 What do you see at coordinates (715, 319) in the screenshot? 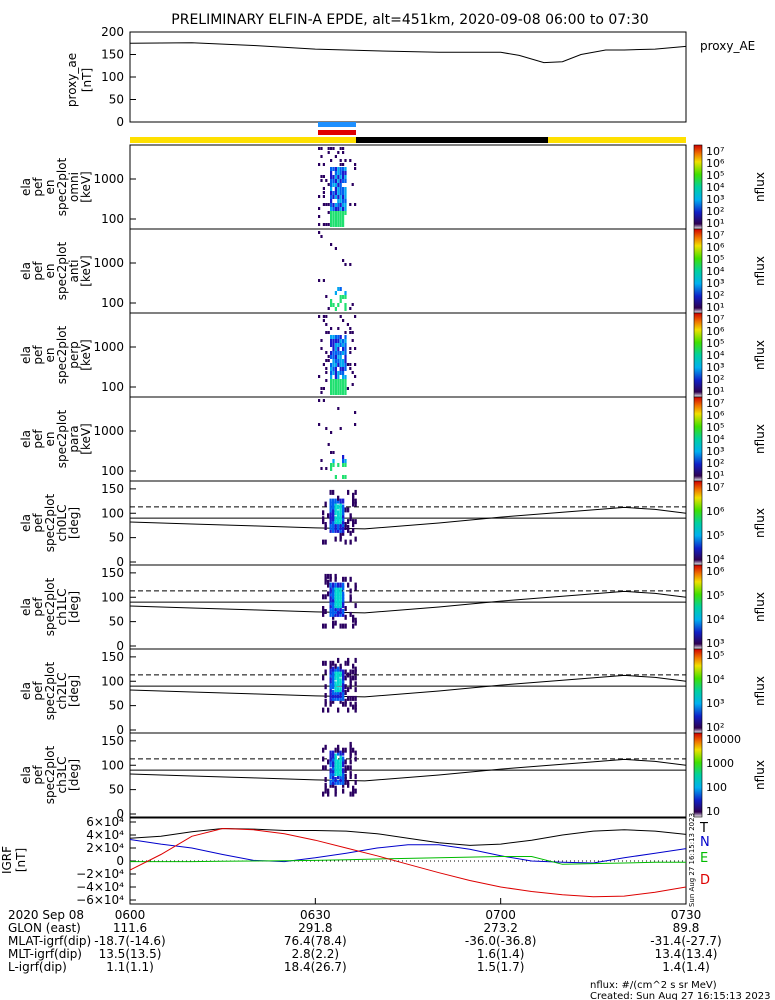
I see `colorbar-tick-label: 10⁷` at bounding box center [715, 319].